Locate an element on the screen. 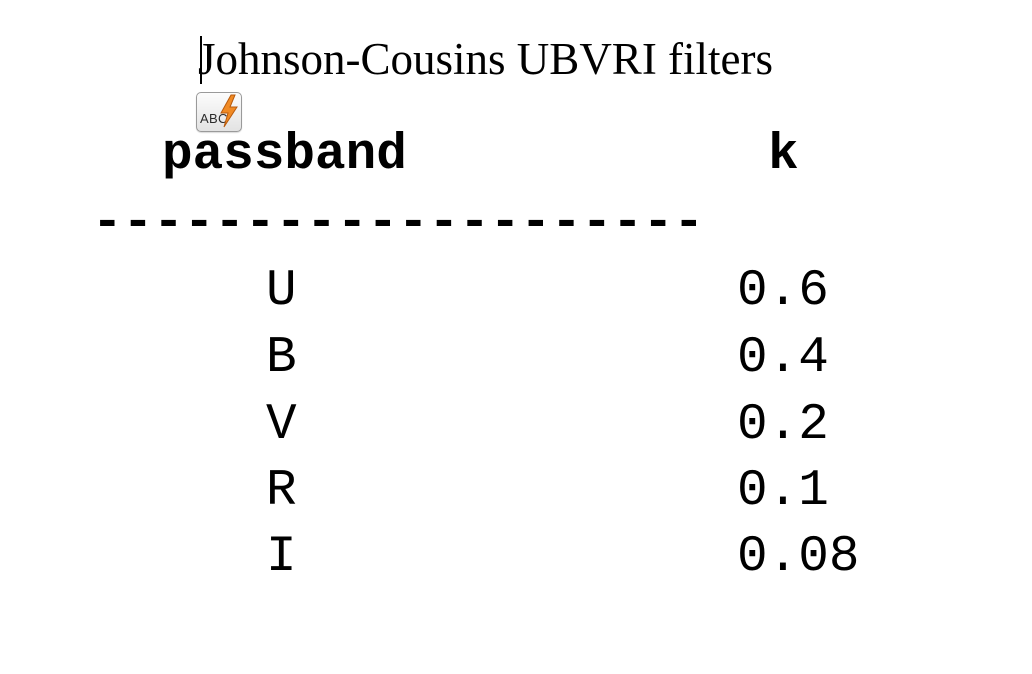 The width and height of the screenshot is (1032, 674). document-title: Johnson-Cousins UBVRI filters is located at coordinates (486, 59).